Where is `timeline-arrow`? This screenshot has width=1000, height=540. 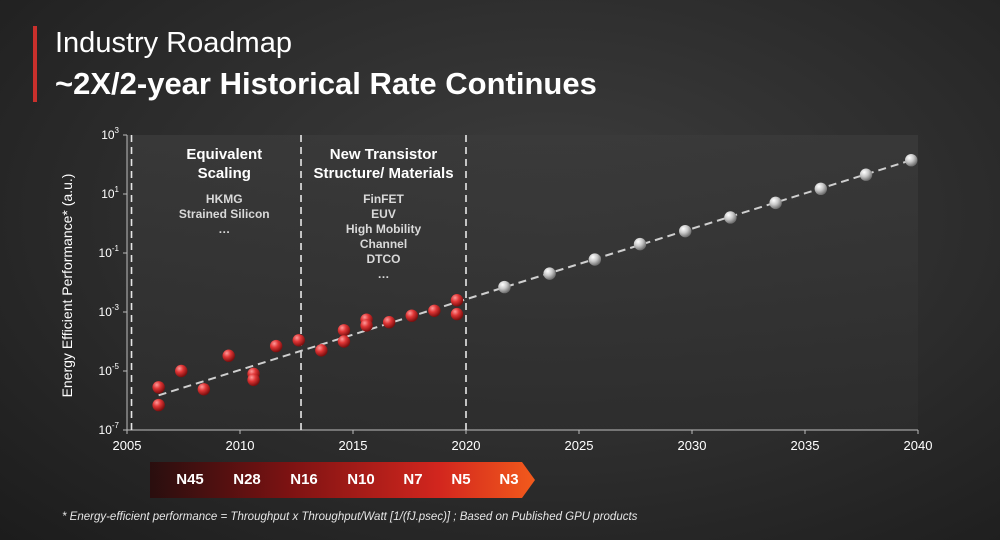
timeline-arrow is located at coordinates (342, 480).